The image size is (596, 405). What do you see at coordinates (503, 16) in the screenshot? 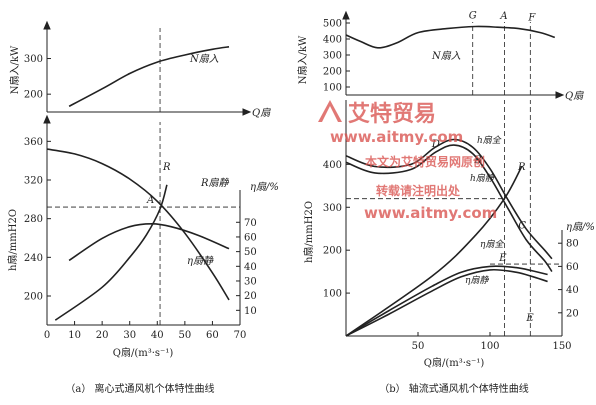
I see `panel-b-point-a-label: A` at bounding box center [503, 16].